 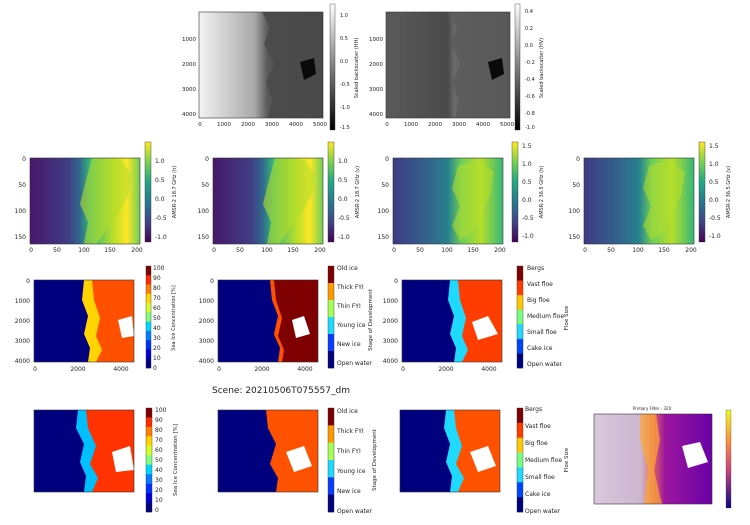 I want to click on colorbar-frame, so click(x=331, y=317).